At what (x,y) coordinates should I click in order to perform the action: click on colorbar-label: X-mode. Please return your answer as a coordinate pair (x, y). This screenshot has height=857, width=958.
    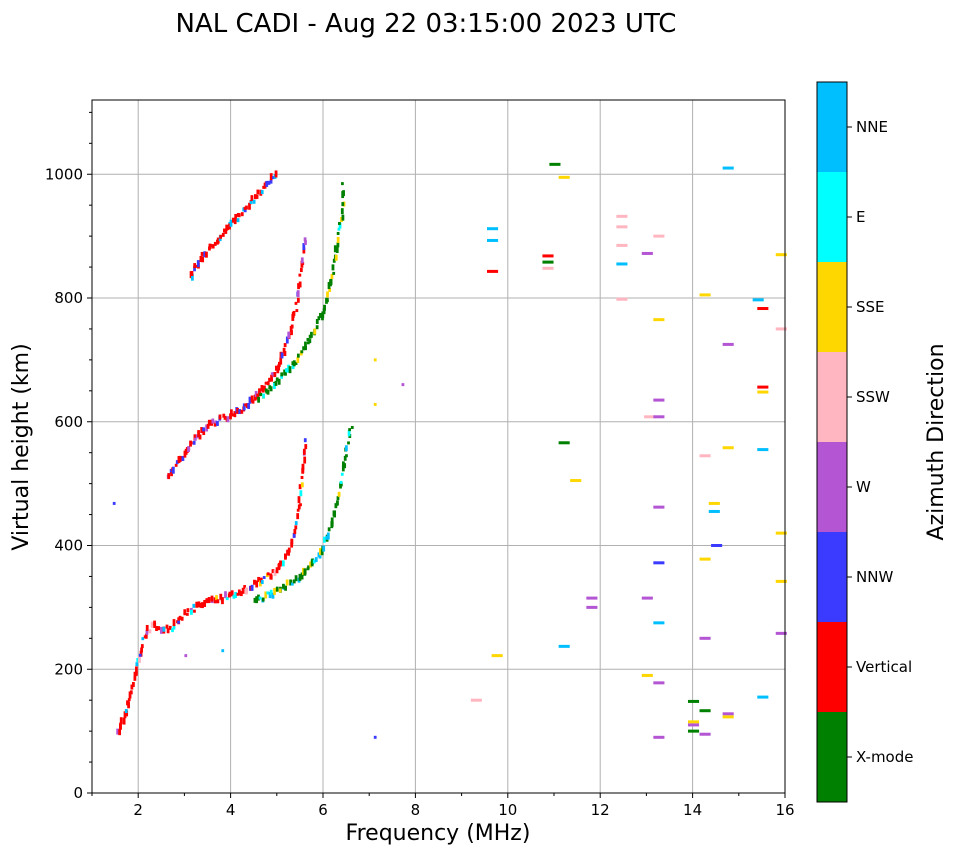
    Looking at the image, I should click on (884, 757).